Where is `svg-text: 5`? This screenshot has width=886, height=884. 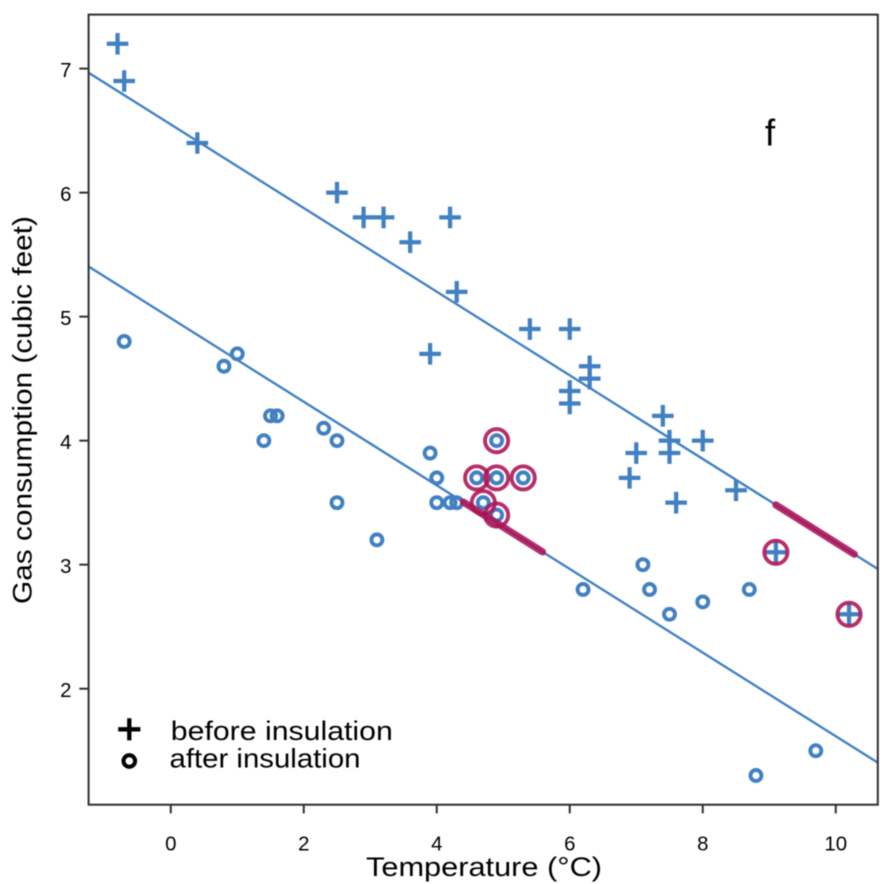 svg-text: 5 is located at coordinates (65, 319).